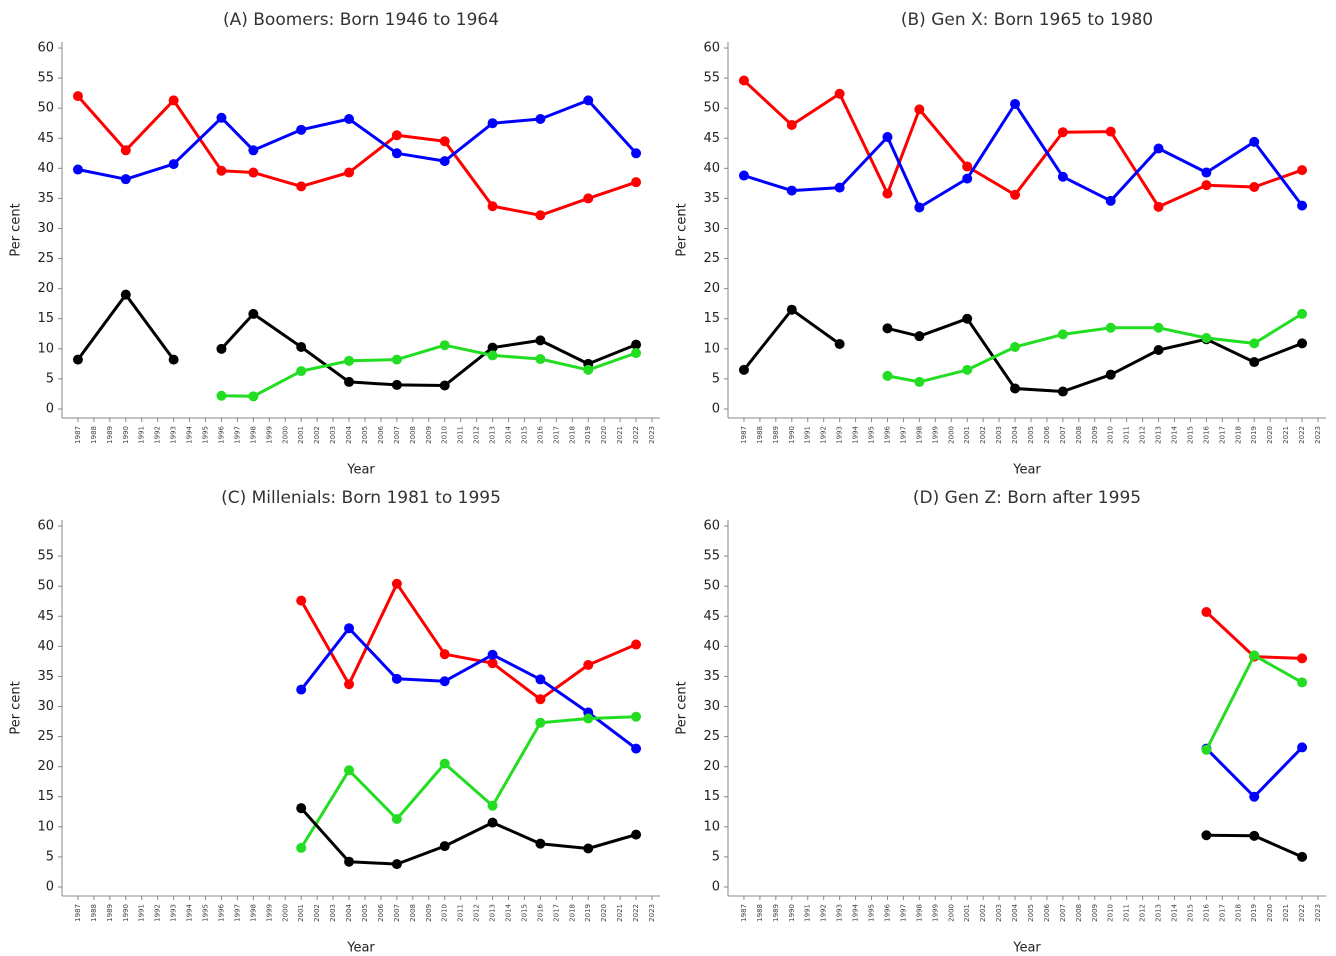 The height and width of the screenshot is (956, 1336). What do you see at coordinates (361, 20) in the screenshot?
I see `chart-title: (A) Boomers: Born 1946 to 1964` at bounding box center [361, 20].